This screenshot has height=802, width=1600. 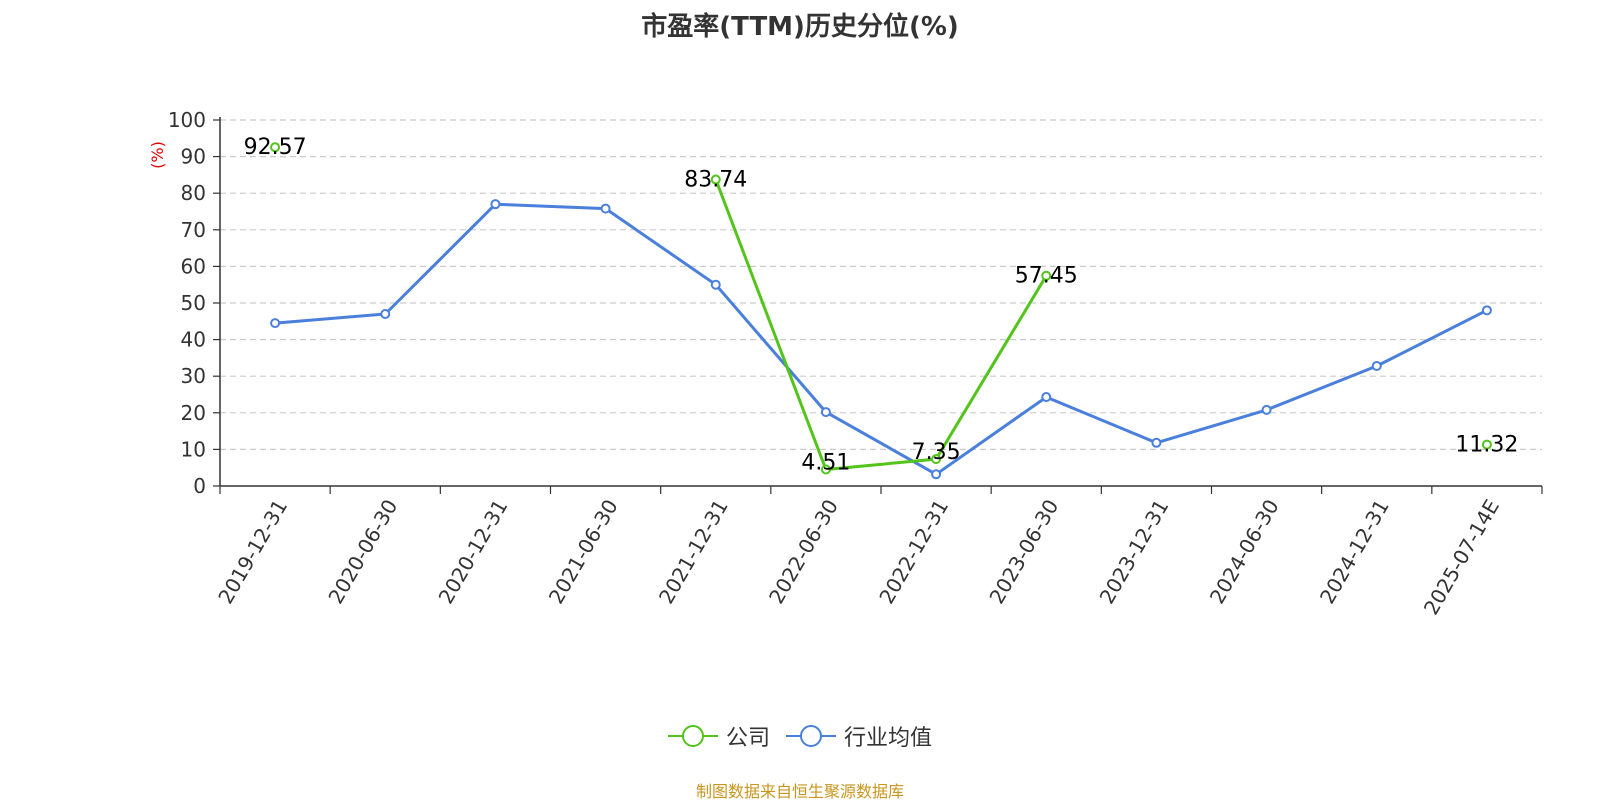 I want to click on data-label: 83.74, so click(x=715, y=180).